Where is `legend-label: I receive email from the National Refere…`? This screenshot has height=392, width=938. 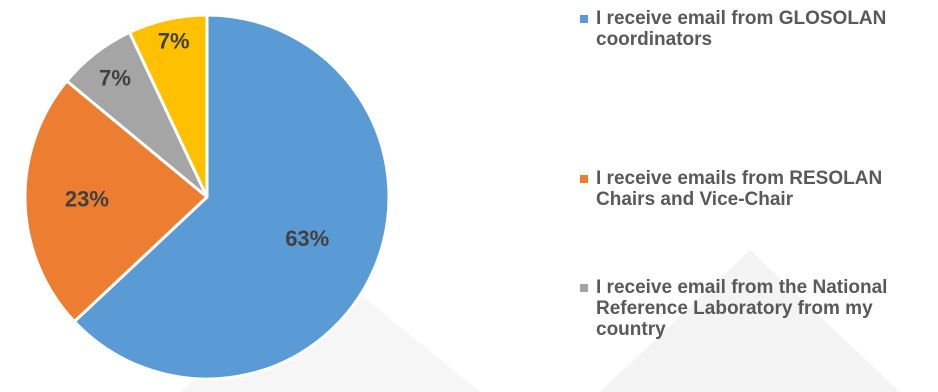
legend-label: I receive email from the National Refere… is located at coordinates (761, 308).